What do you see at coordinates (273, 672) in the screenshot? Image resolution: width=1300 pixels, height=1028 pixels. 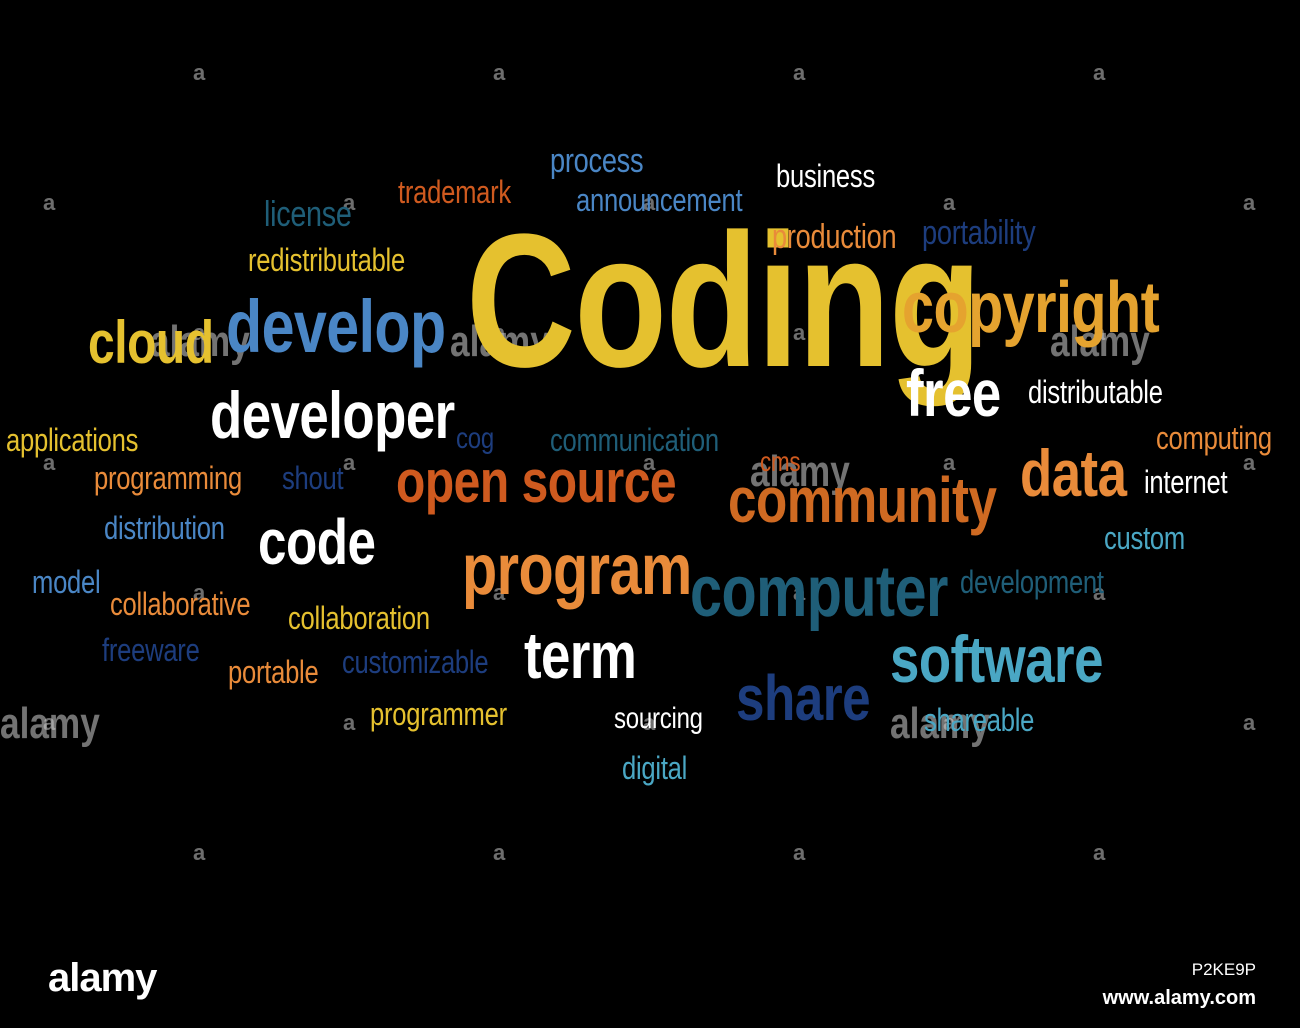 I see `word-portable: portable` at bounding box center [273, 672].